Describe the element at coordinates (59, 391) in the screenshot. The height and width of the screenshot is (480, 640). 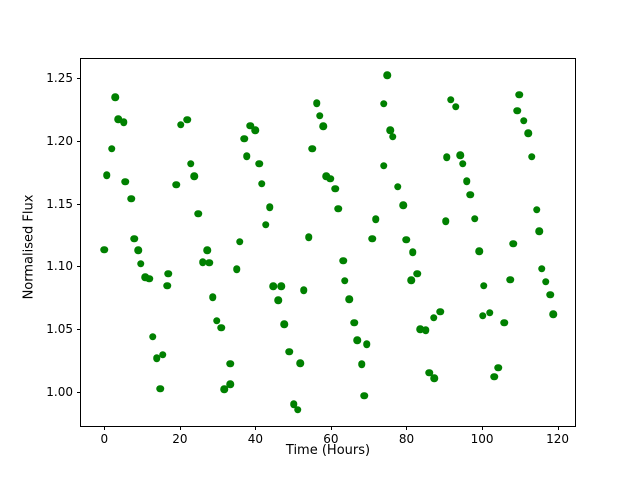
I see `y-tick-label: 1.00` at that location.